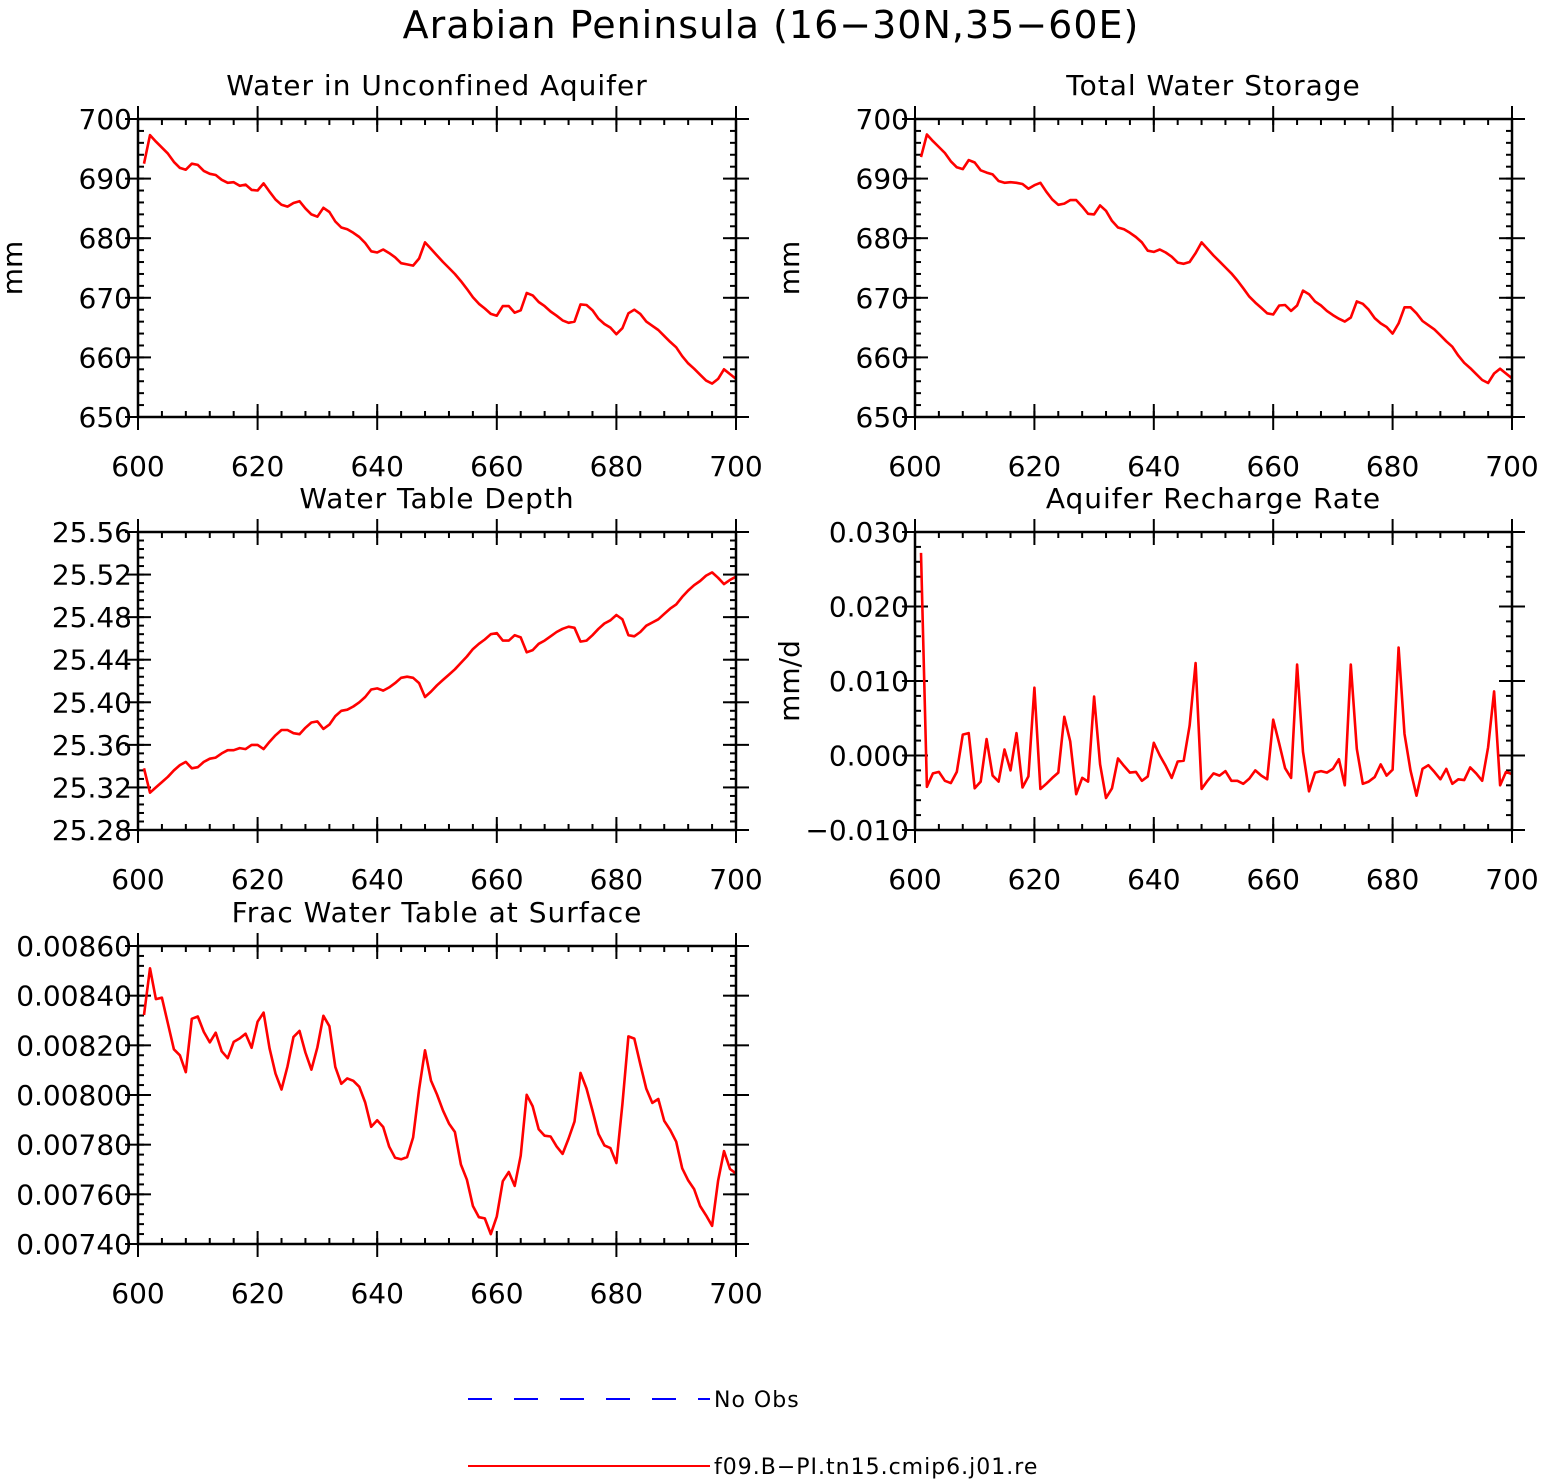 Image resolution: width=1543 pixels, height=1482 pixels. Describe the element at coordinates (92, 532) in the screenshot. I see `y-tick-label: 25.56` at that location.